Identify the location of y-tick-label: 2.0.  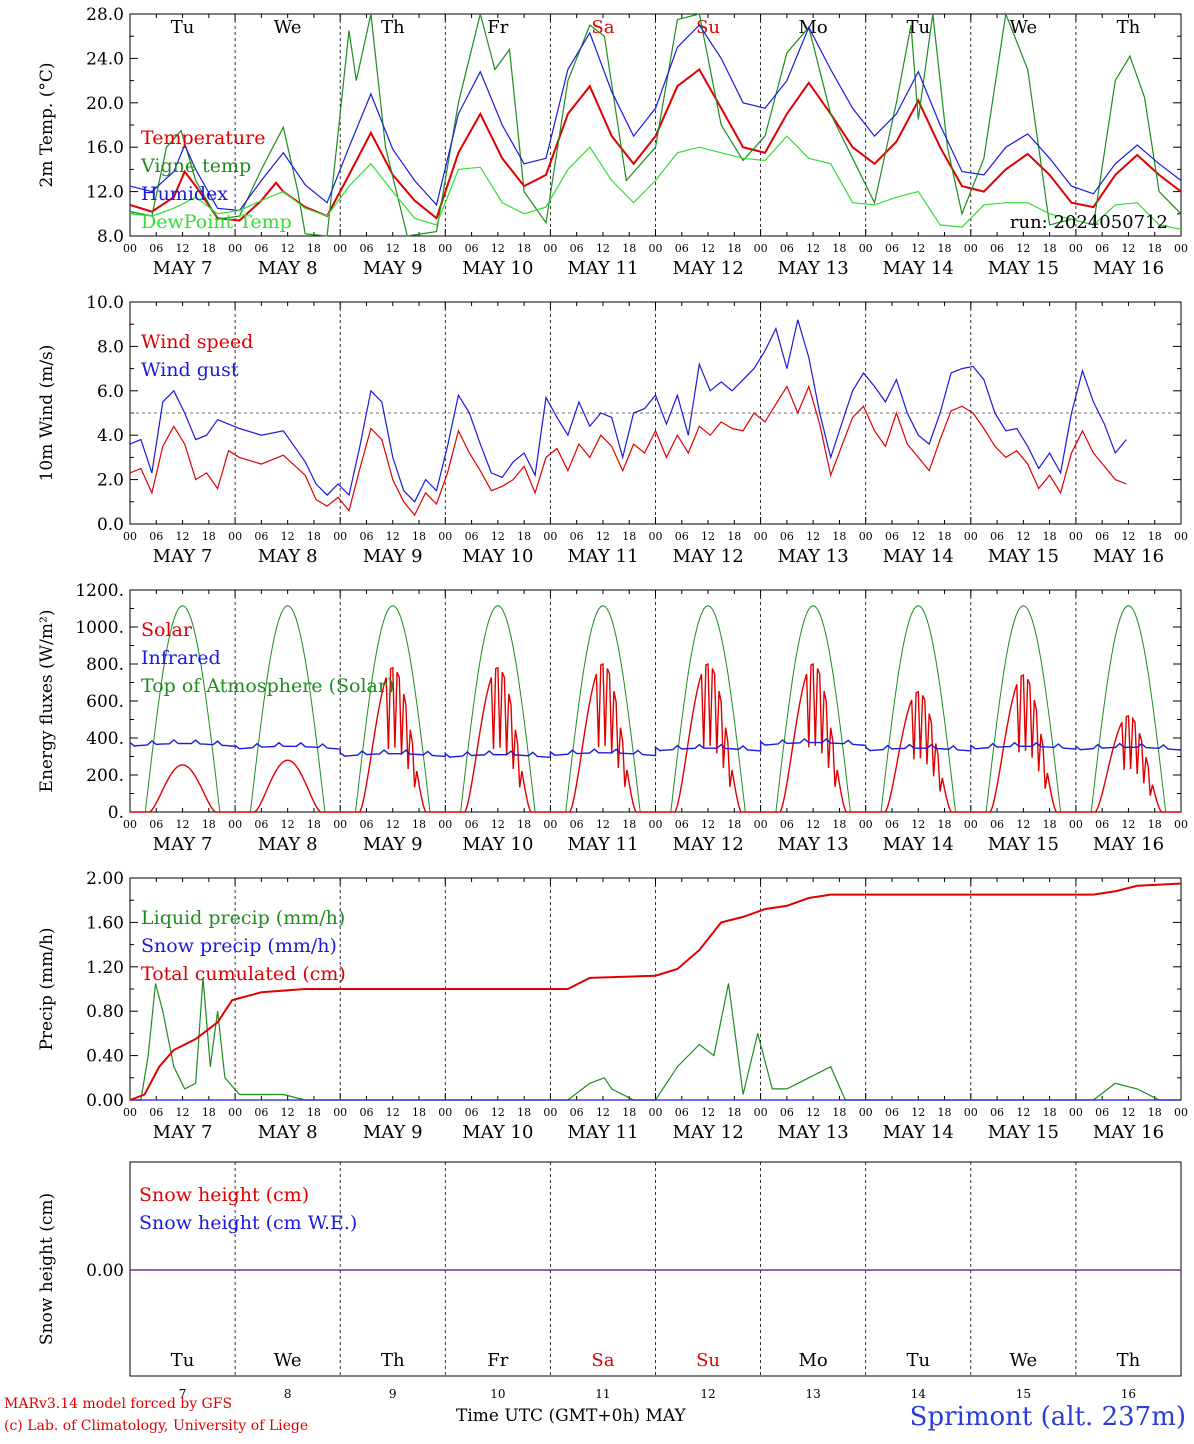
(110, 481).